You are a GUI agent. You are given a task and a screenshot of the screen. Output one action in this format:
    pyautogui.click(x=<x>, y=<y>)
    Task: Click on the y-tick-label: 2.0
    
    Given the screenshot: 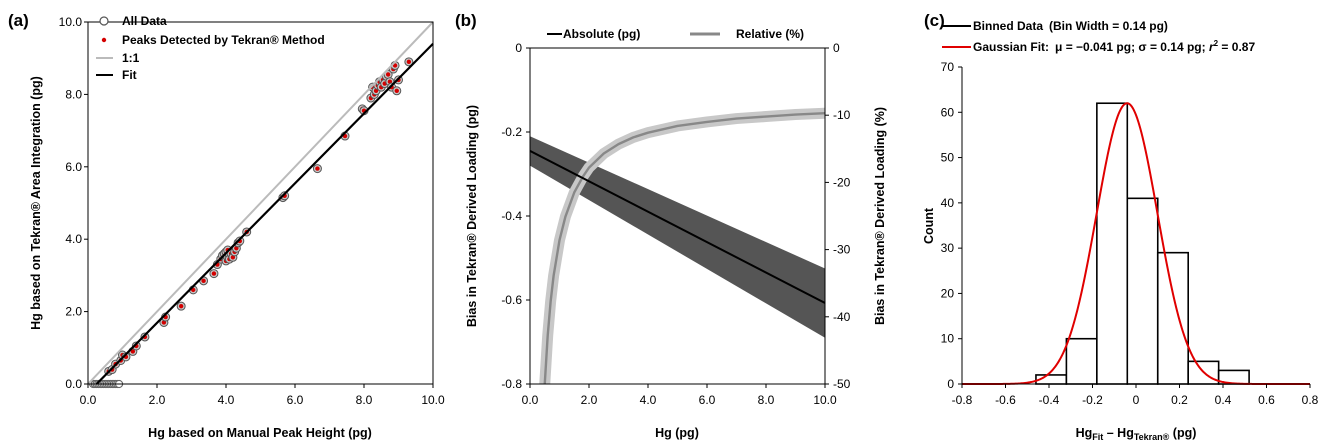 What is the action you would take?
    pyautogui.click(x=73, y=312)
    